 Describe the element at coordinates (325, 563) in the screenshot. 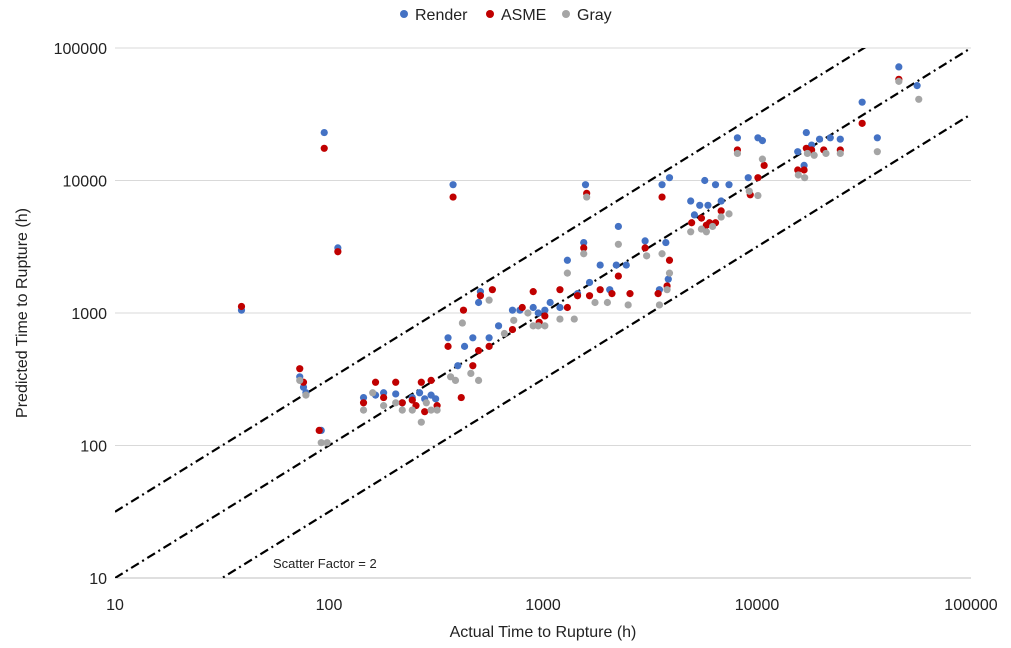

I see `scatter-factor-annotation: Scatter Factor = 2` at that location.